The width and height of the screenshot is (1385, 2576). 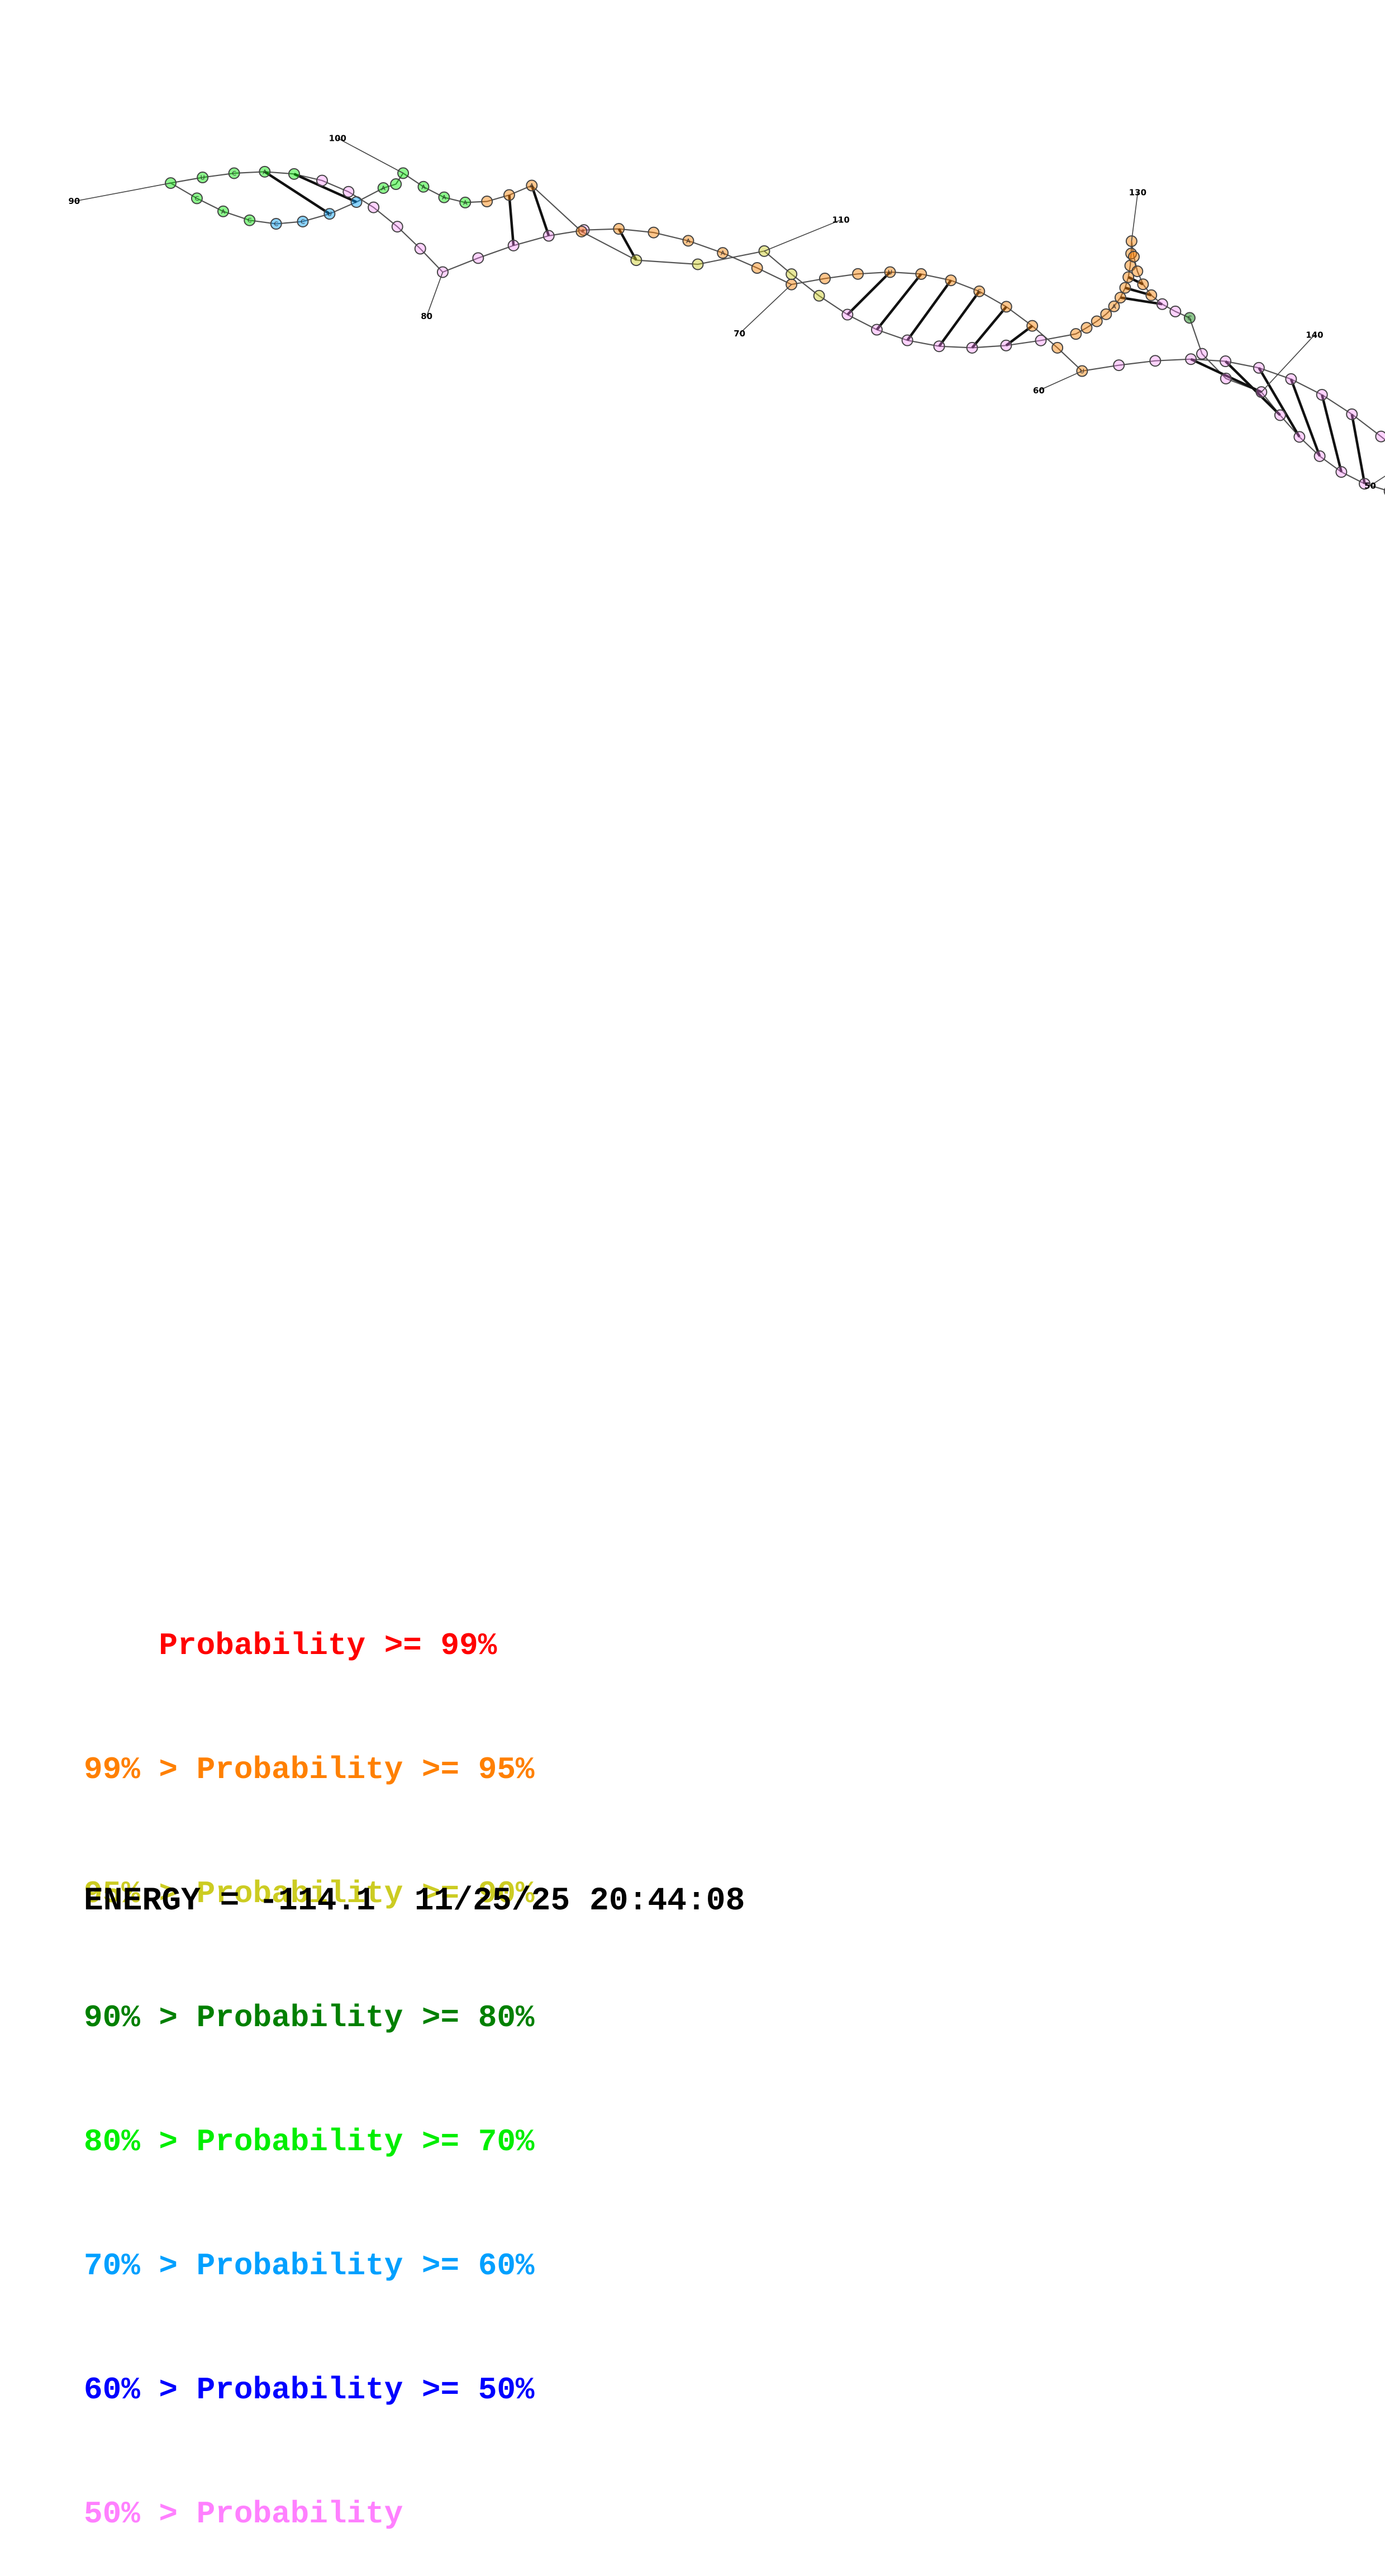 I want to click on index-label-70: 70, so click(x=739, y=334).